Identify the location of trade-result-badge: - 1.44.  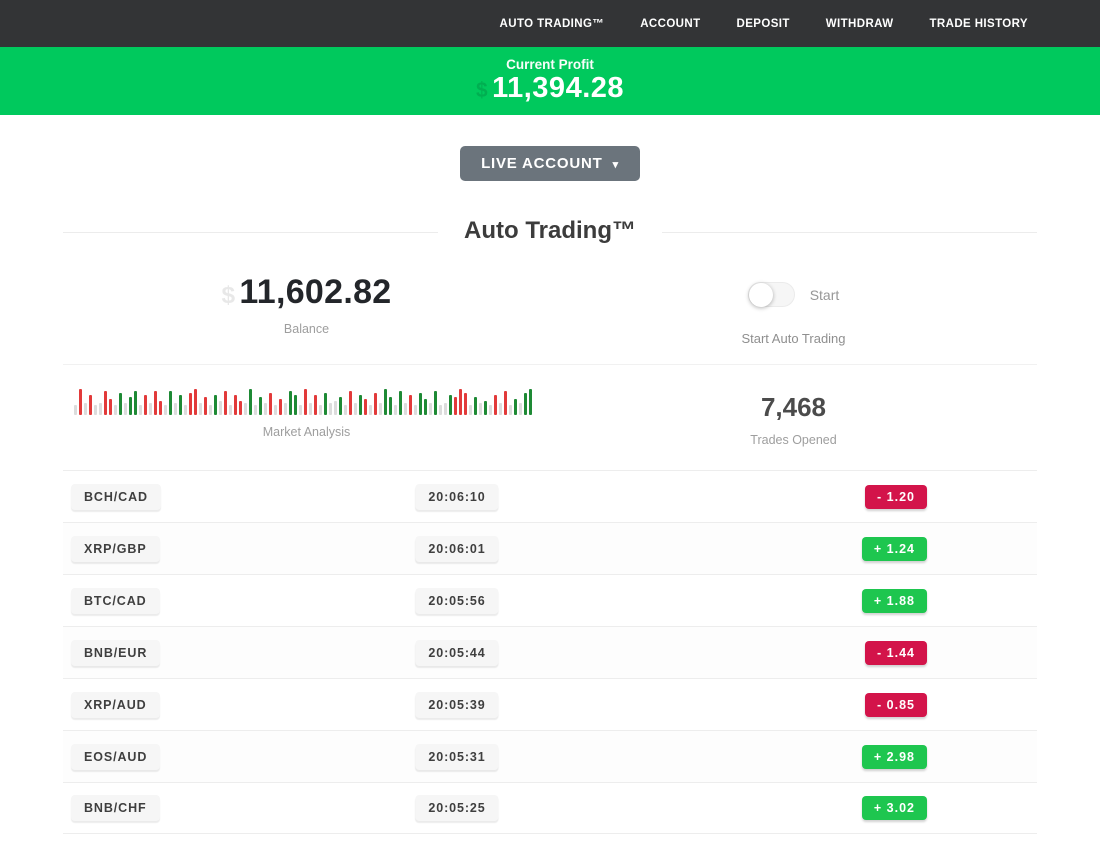
(896, 652).